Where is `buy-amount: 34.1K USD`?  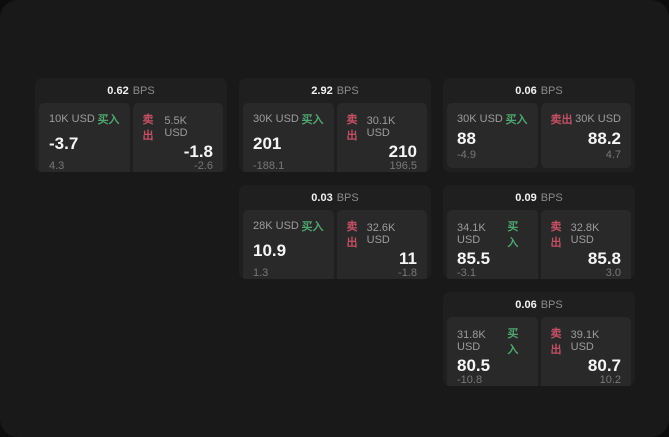 buy-amount: 34.1K USD is located at coordinates (471, 234).